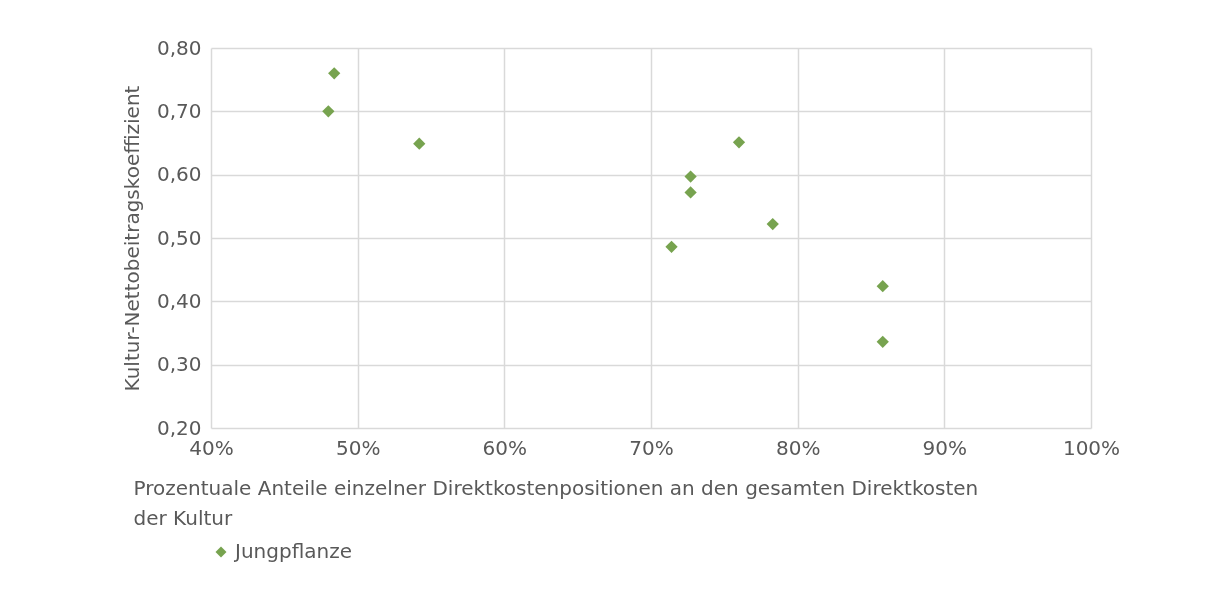 The image size is (1209, 597). What do you see at coordinates (798, 447) in the screenshot?
I see `x-tick-label: 80%` at bounding box center [798, 447].